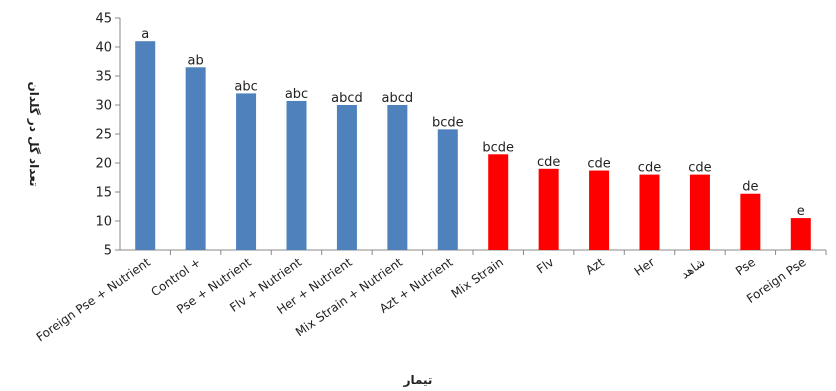 Image resolution: width=836 pixels, height=391 pixels. I want to click on y-tick-label: 20, so click(103, 164).